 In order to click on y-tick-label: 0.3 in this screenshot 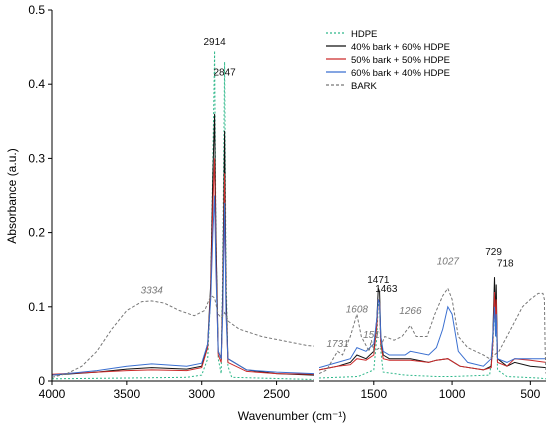, I will do `click(36, 158)`.